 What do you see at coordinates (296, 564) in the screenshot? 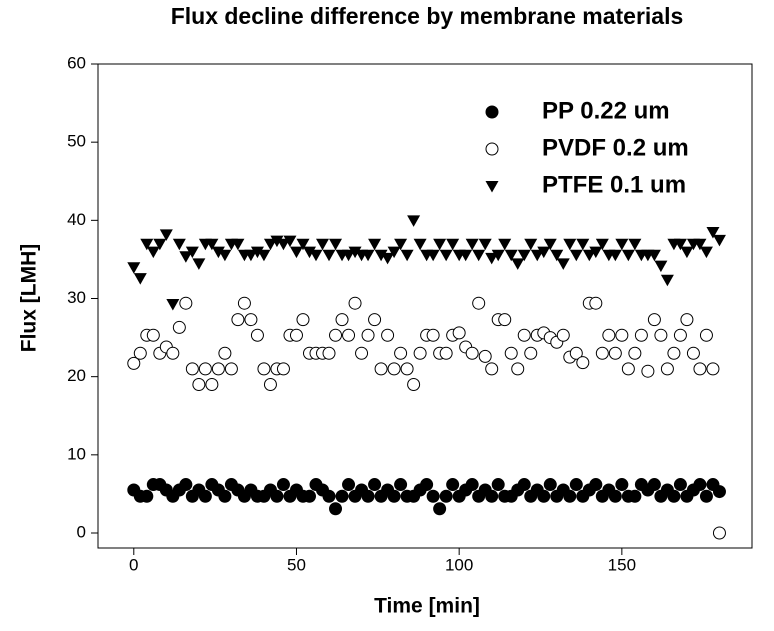
I see `x-tick-label: 50` at bounding box center [296, 564].